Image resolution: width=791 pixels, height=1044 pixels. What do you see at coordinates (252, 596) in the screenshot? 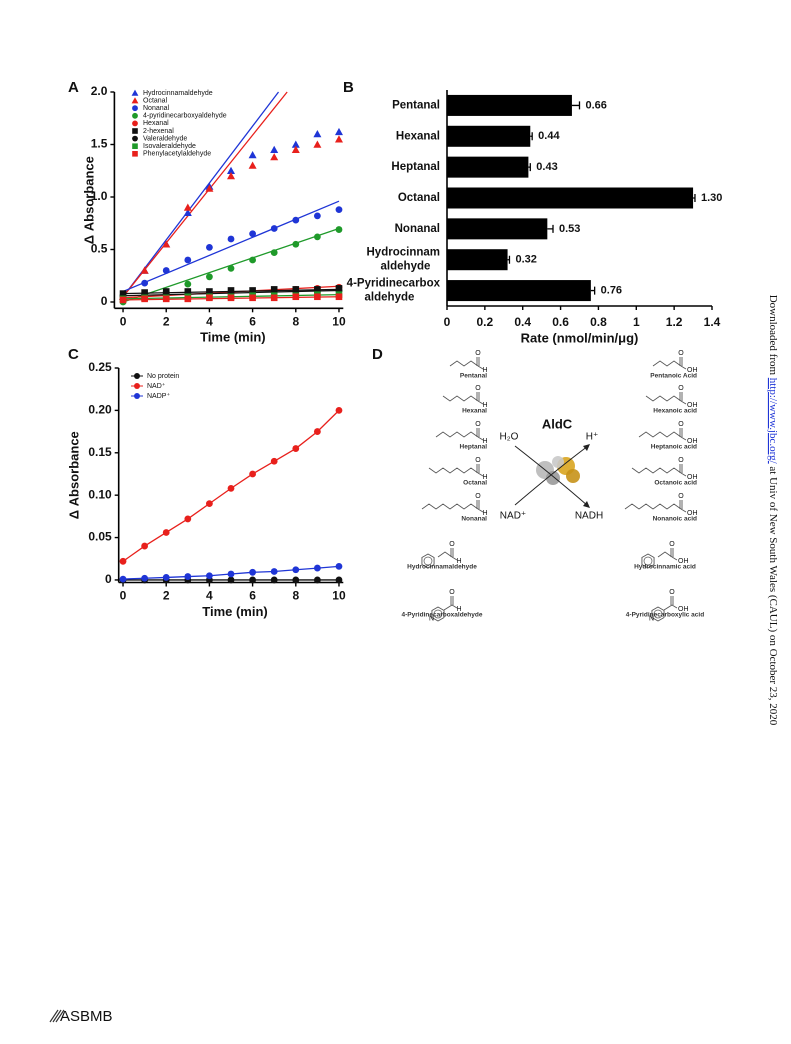
I see `x-tick-label: 6` at bounding box center [252, 596].